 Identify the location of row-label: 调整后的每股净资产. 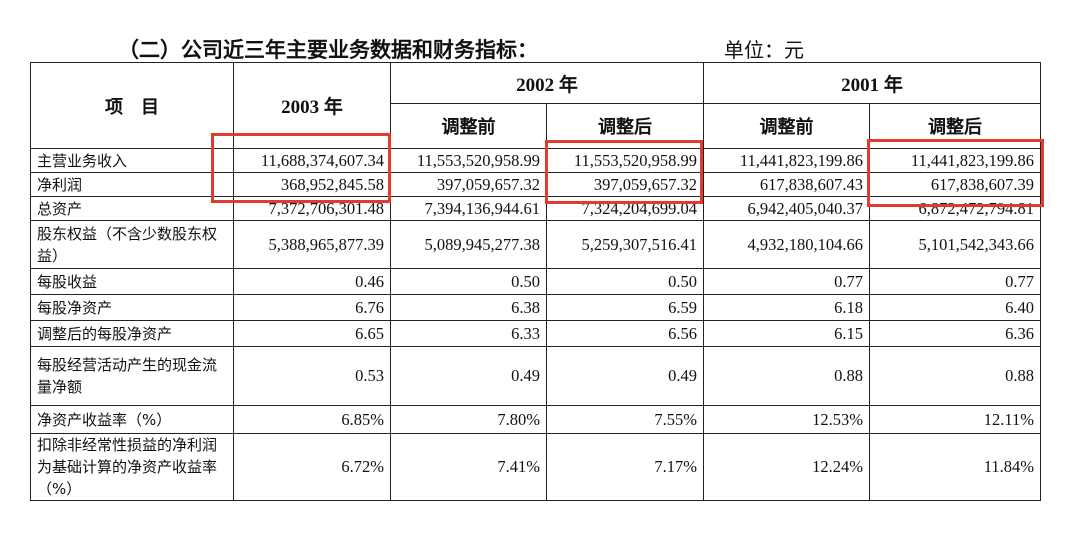
(132, 333).